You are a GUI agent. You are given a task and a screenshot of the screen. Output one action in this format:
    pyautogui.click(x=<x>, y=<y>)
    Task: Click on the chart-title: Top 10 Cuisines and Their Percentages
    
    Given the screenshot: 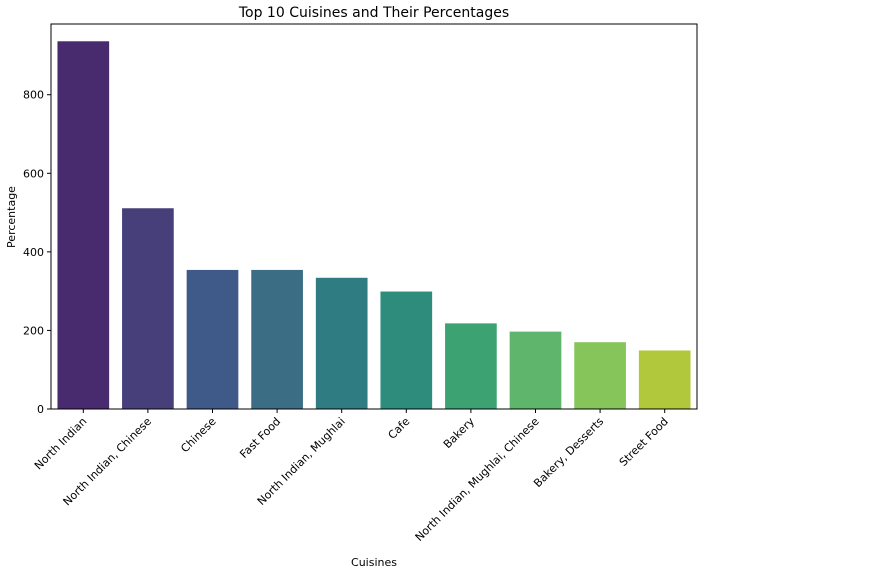 What is the action you would take?
    pyautogui.click(x=373, y=13)
    